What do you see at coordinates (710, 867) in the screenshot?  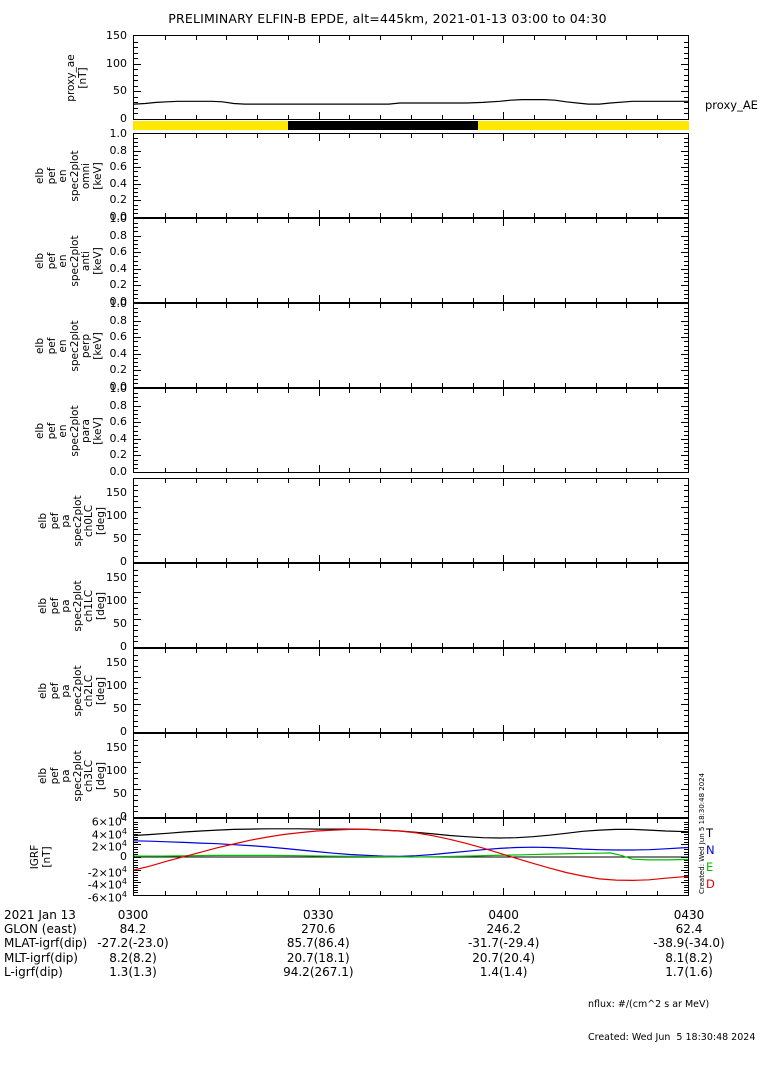 I see `igrf-legend-E: E` at bounding box center [710, 867].